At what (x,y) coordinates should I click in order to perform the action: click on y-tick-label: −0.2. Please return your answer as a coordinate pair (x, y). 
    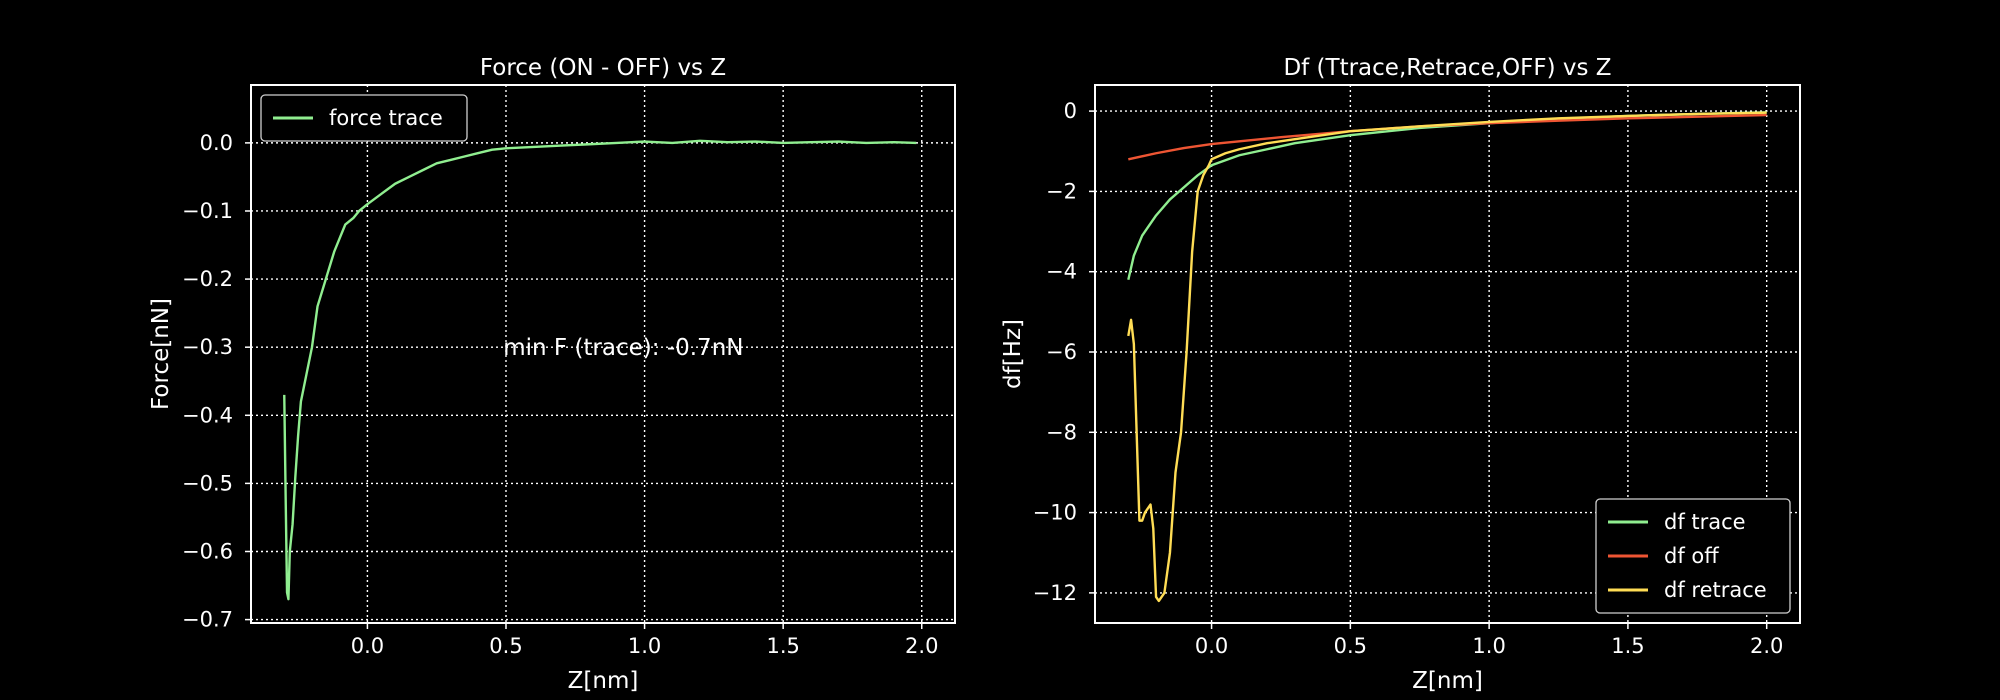
    Looking at the image, I should click on (207, 279).